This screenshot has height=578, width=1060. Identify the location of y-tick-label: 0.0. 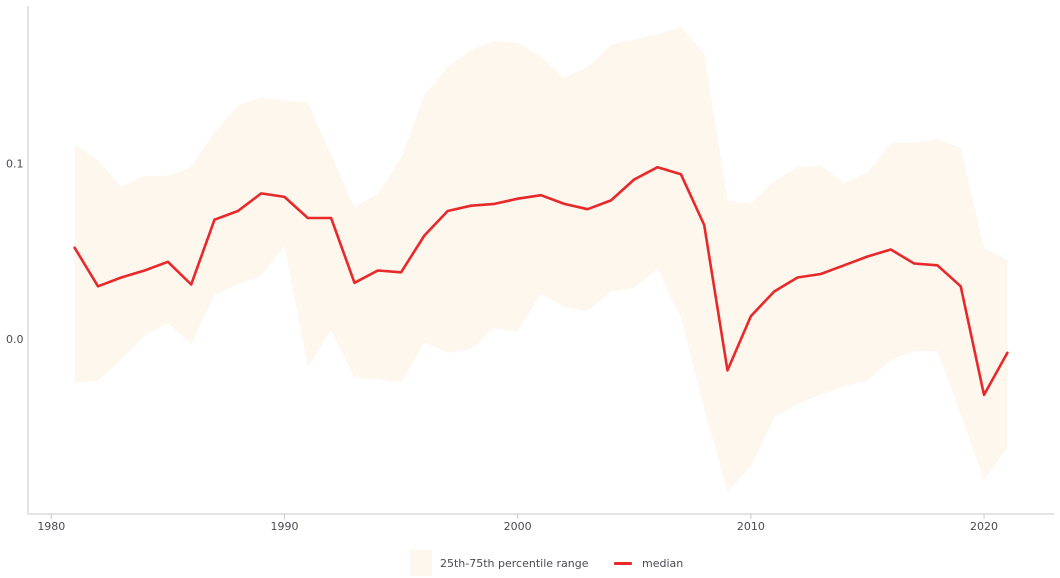
(15, 339).